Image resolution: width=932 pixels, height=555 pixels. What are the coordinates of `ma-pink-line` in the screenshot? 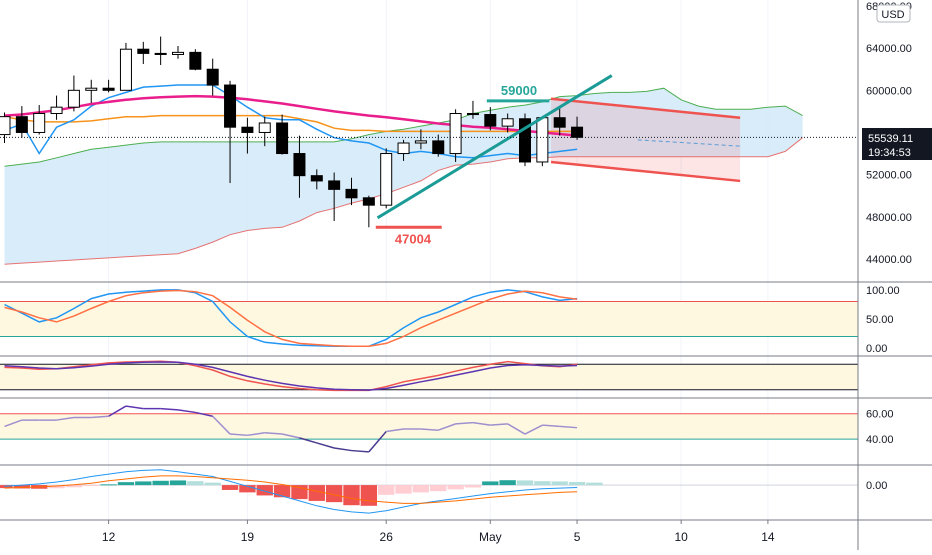 It's located at (291, 115).